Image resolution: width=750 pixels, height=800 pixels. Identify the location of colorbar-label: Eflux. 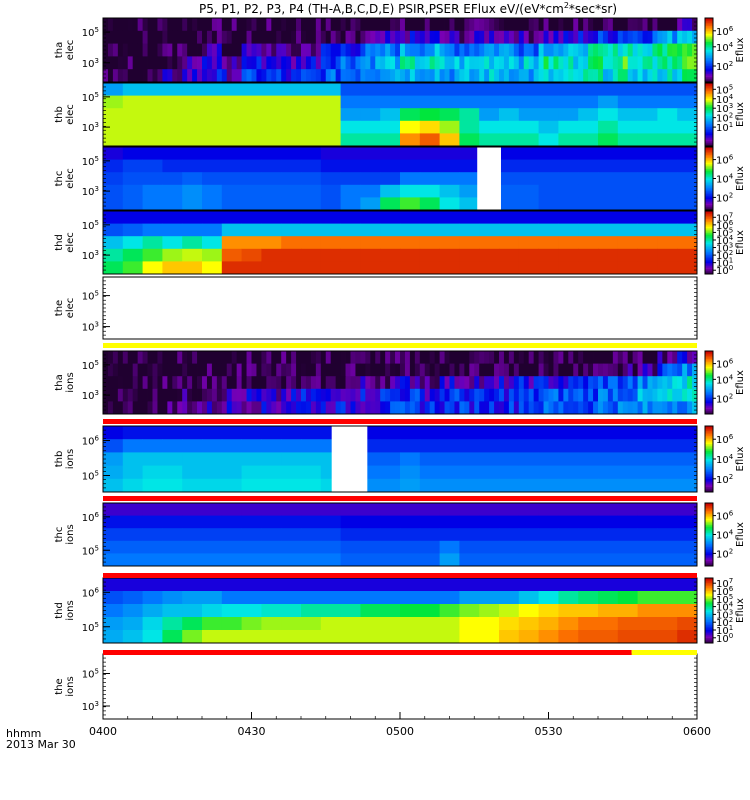
(740, 178).